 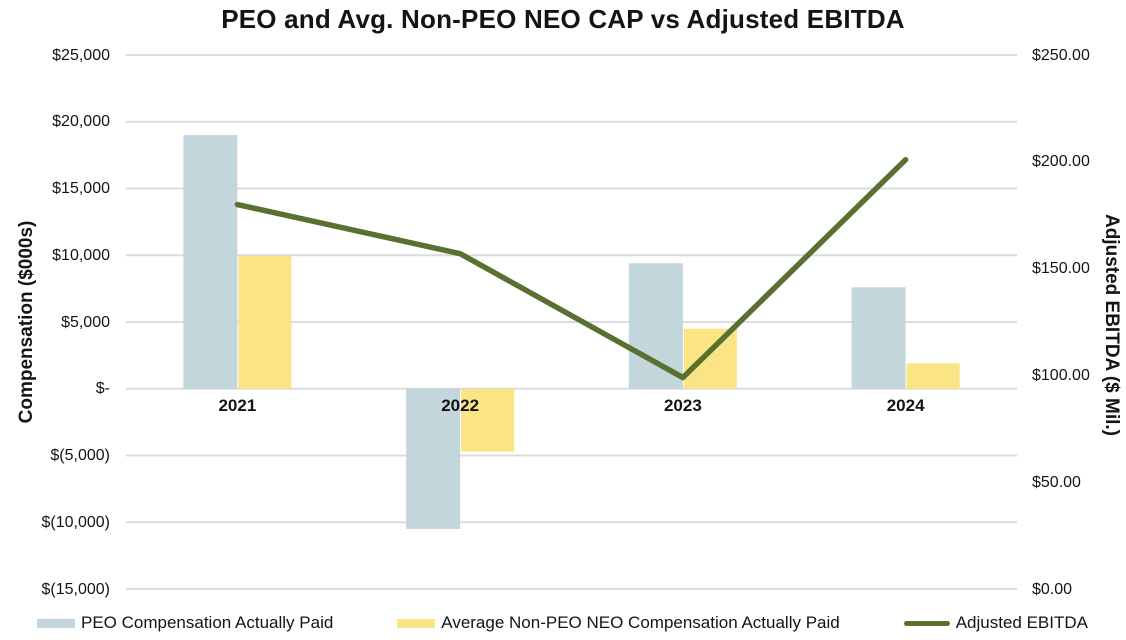 What do you see at coordinates (488, 420) in the screenshot?
I see `bar-nonpeo-2022` at bounding box center [488, 420].